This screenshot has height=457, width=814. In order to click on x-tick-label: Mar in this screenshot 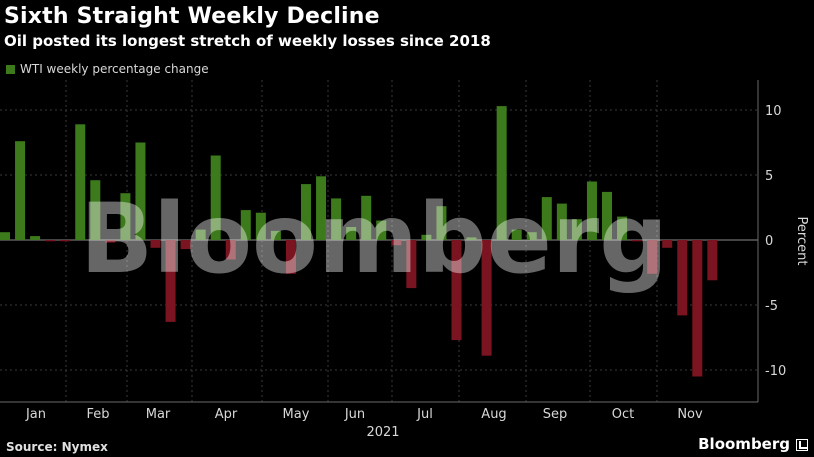, I will do `click(158, 414)`.